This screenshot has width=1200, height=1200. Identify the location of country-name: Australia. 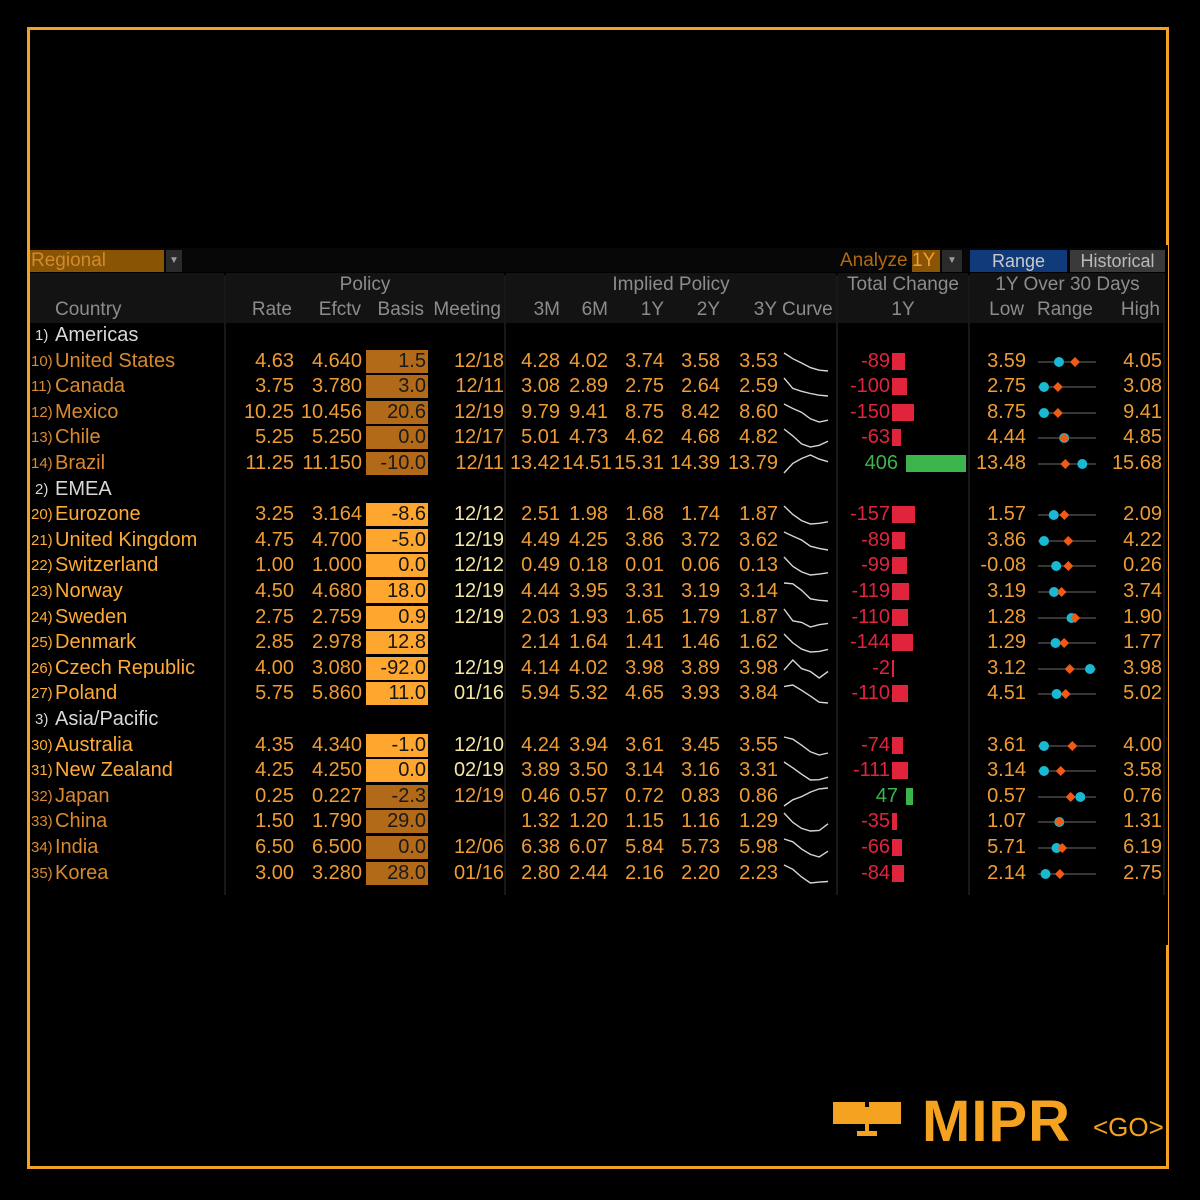
(94, 744).